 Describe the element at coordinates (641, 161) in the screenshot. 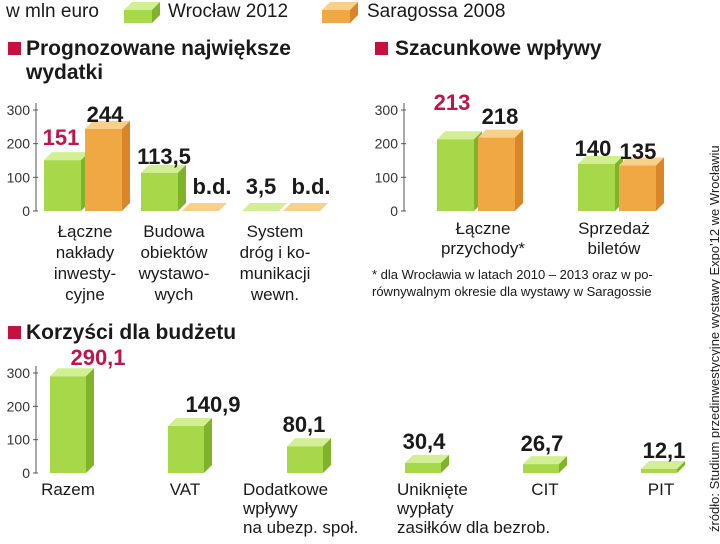

I see `chart1-bar-s1-c1-top` at that location.